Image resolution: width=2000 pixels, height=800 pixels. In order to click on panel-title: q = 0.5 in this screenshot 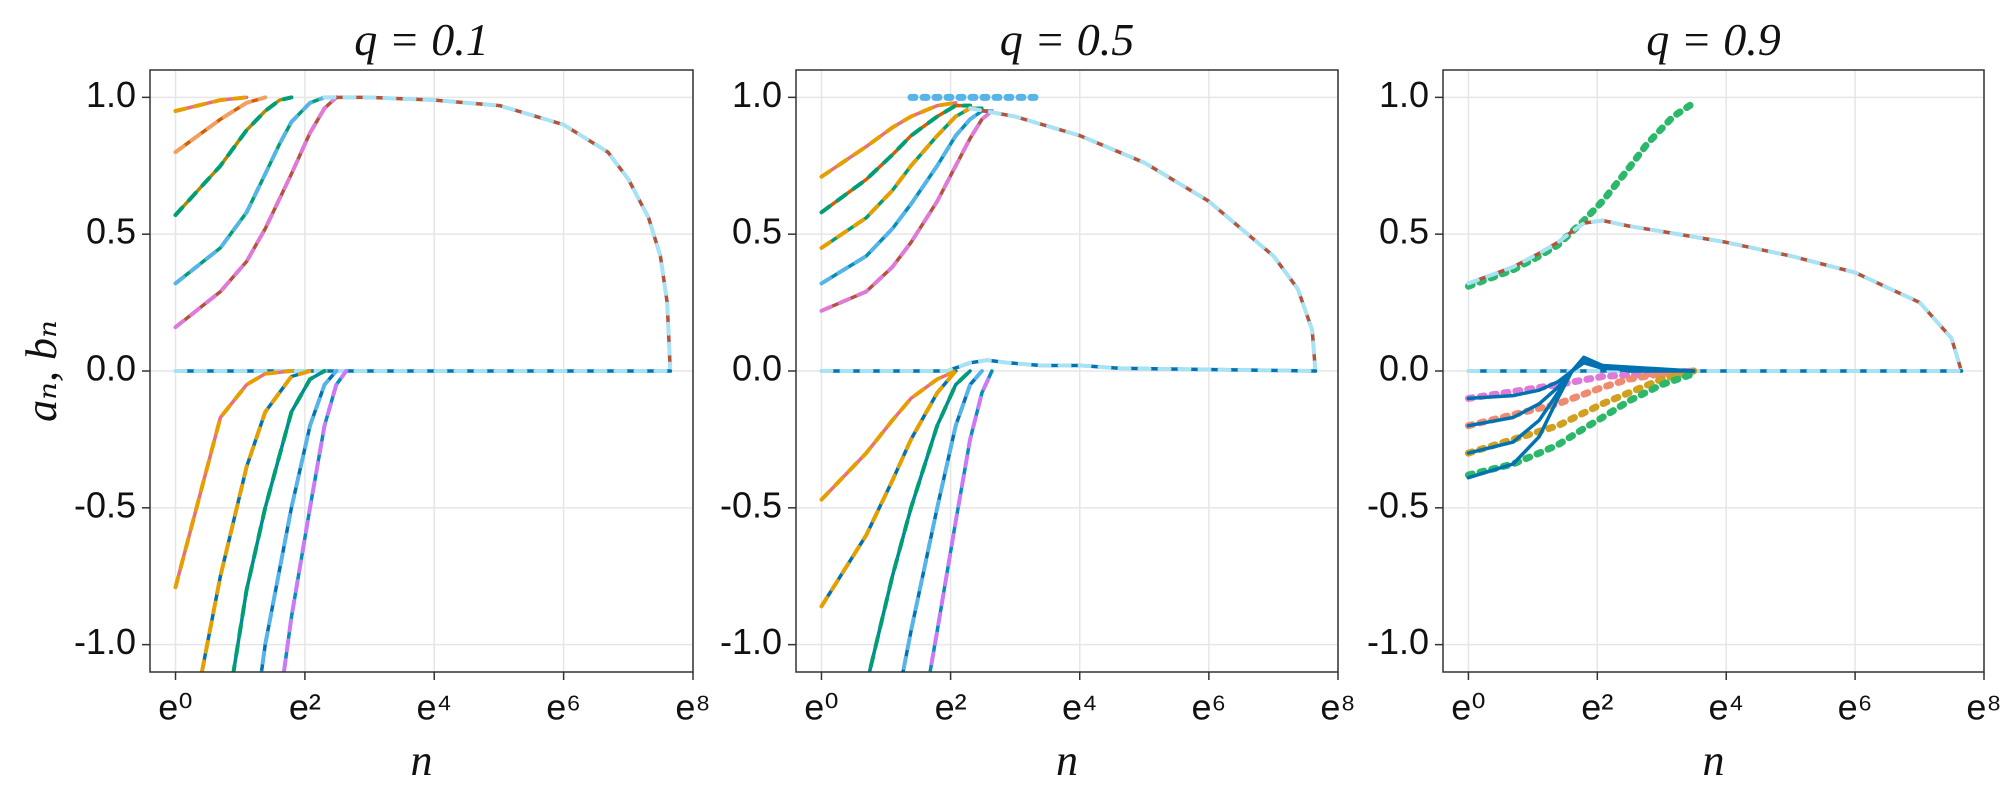, I will do `click(1067, 39)`.